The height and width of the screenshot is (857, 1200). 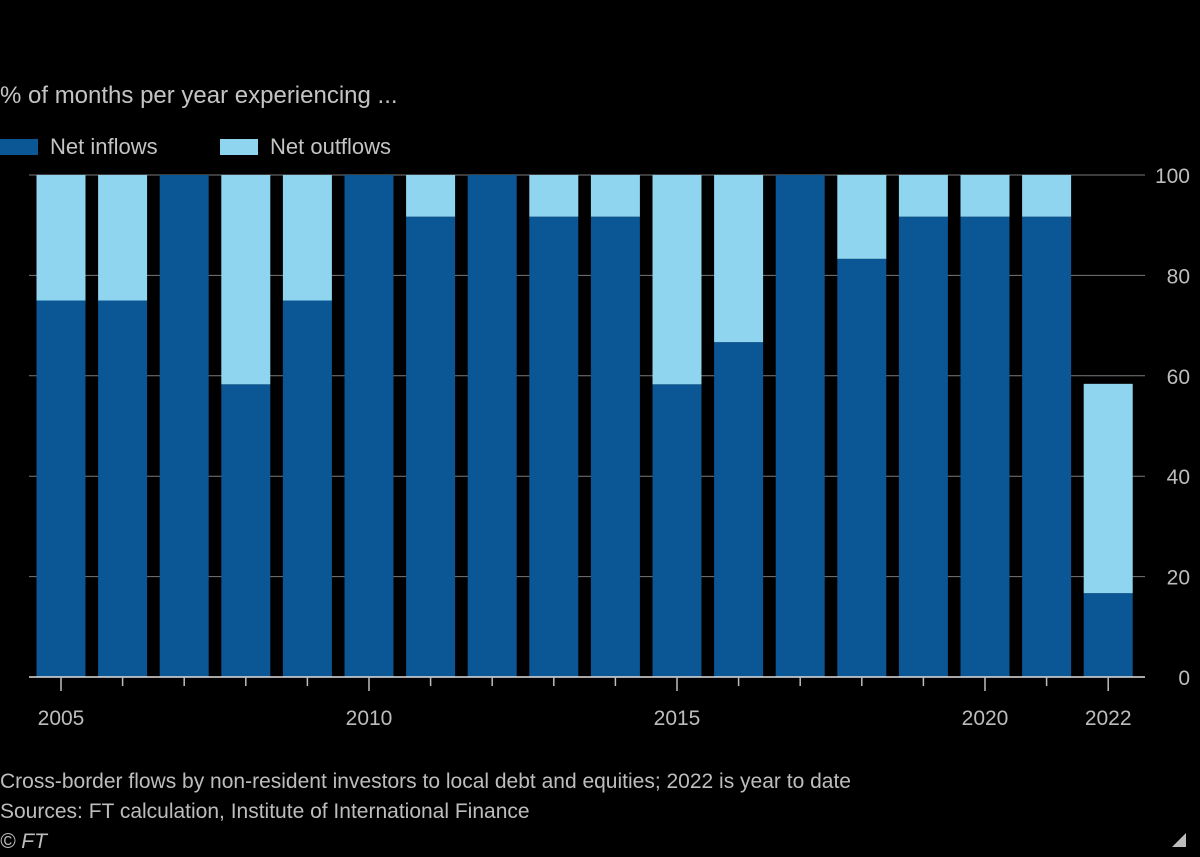 What do you see at coordinates (19, 147) in the screenshot?
I see `legend-swatch-net-inflows` at bounding box center [19, 147].